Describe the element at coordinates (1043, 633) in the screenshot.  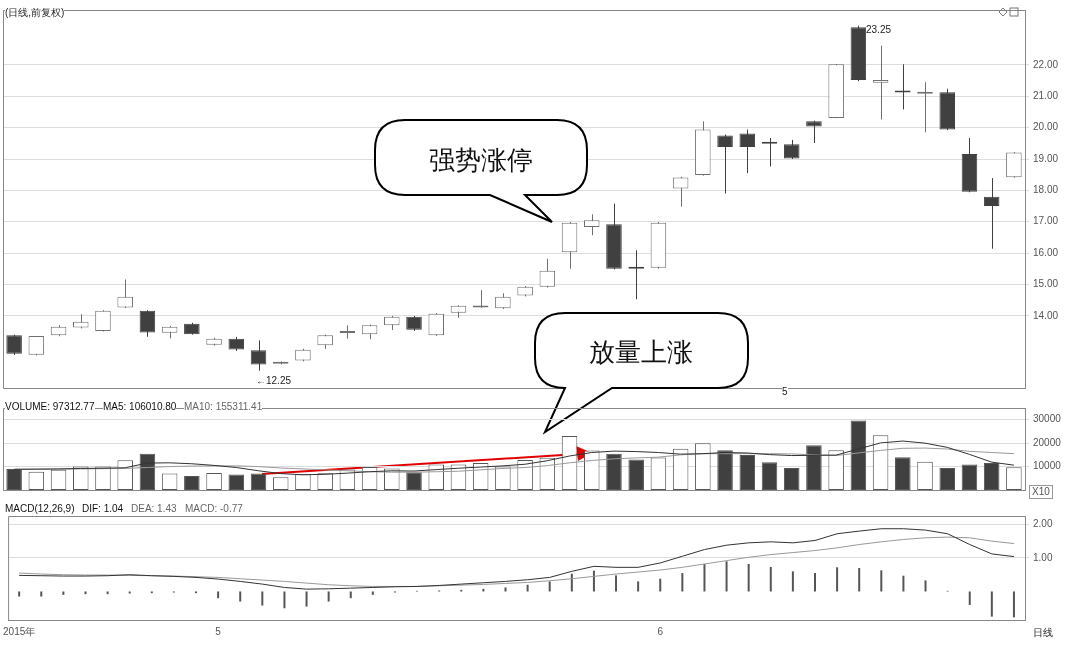
I see `text: 日线` at that location.